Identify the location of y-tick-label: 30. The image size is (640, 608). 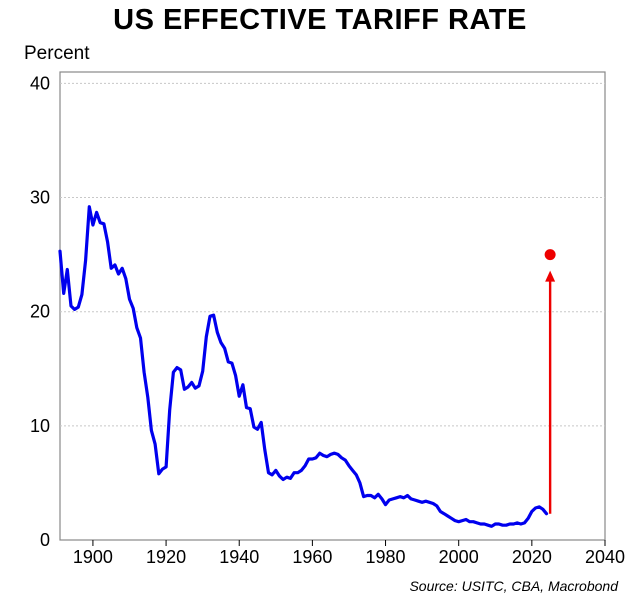
(40, 198).